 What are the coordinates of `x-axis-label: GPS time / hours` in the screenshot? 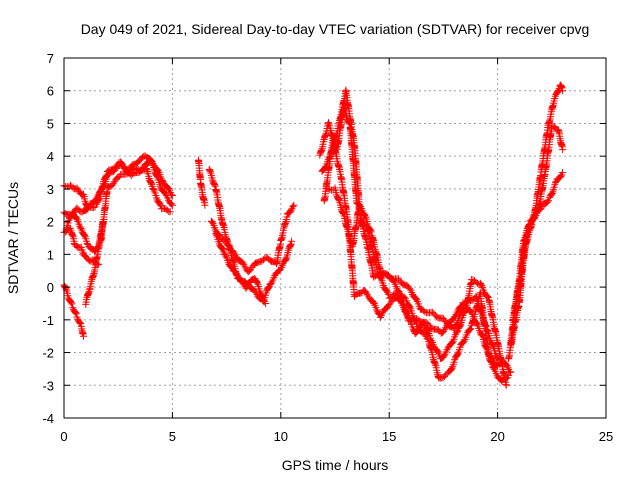 It's located at (335, 465).